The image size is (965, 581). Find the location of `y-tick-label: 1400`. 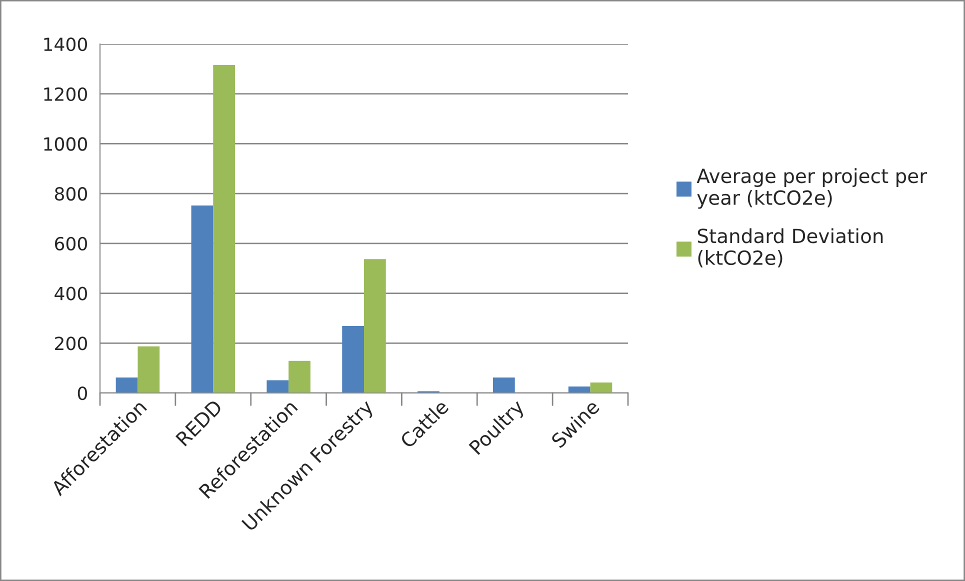

y-tick-label: 1400 is located at coordinates (65, 44).